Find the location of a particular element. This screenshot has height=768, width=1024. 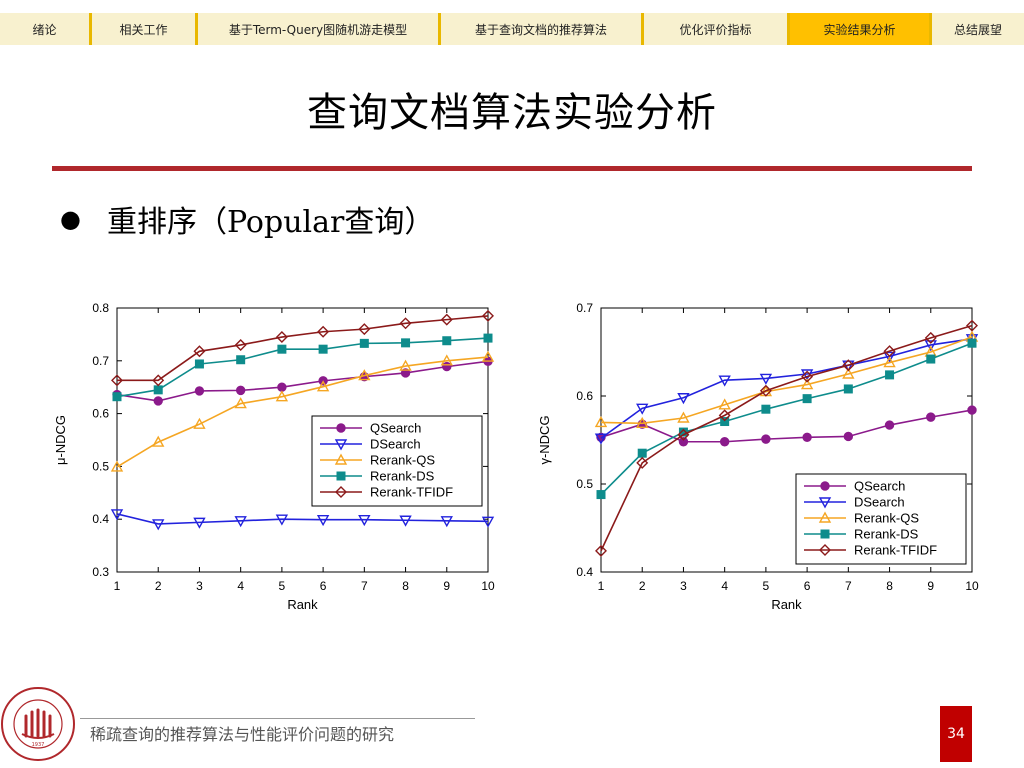

nav-tab-recommendation-algorithm: 基于查询文档的推荐算法 is located at coordinates (542, 29).